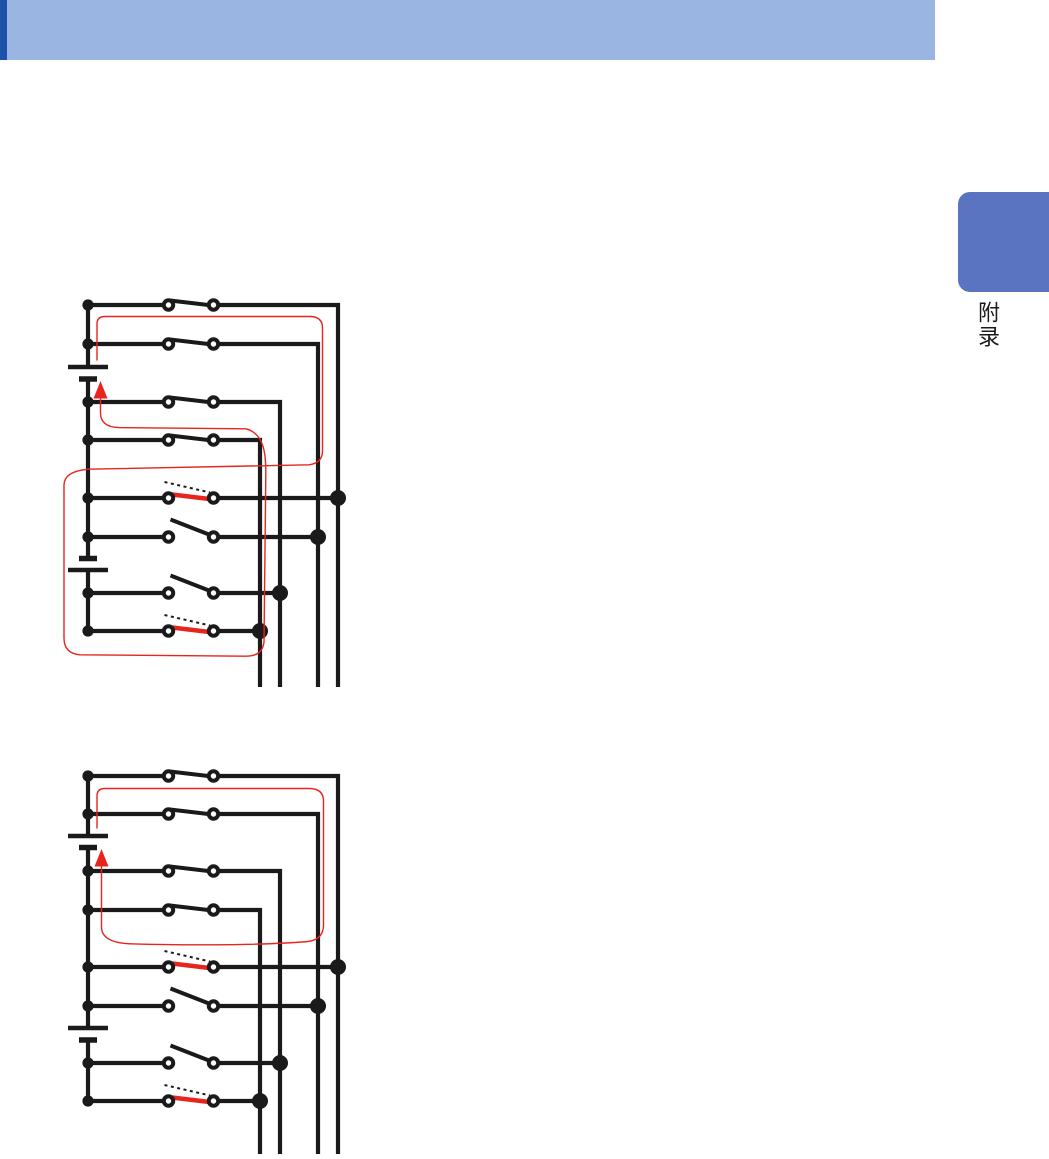 Image resolution: width=1049 pixels, height=1159 pixels. Describe the element at coordinates (1003, 242) in the screenshot. I see `appendix-side-tab` at that location.